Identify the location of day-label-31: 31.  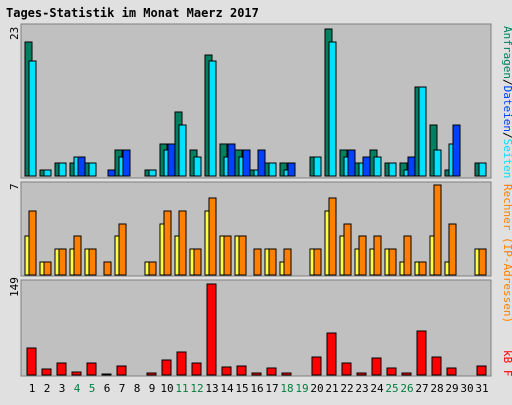
(481, 388).